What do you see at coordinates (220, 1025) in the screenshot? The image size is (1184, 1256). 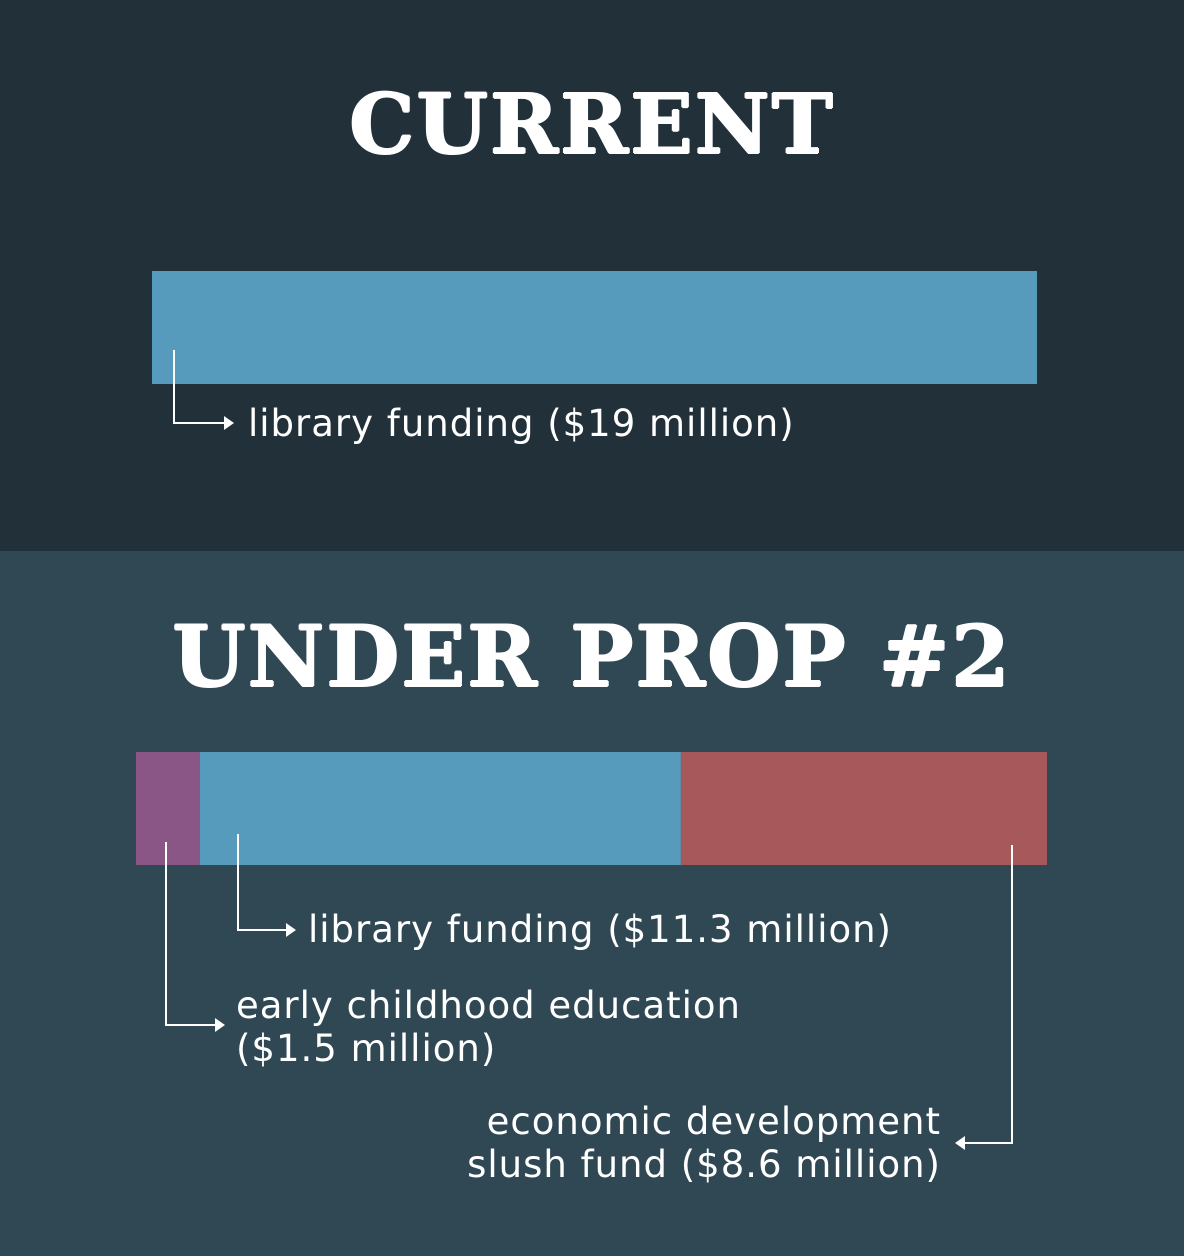 I see `prop-early-childhood-connector-arrow-icon` at bounding box center [220, 1025].